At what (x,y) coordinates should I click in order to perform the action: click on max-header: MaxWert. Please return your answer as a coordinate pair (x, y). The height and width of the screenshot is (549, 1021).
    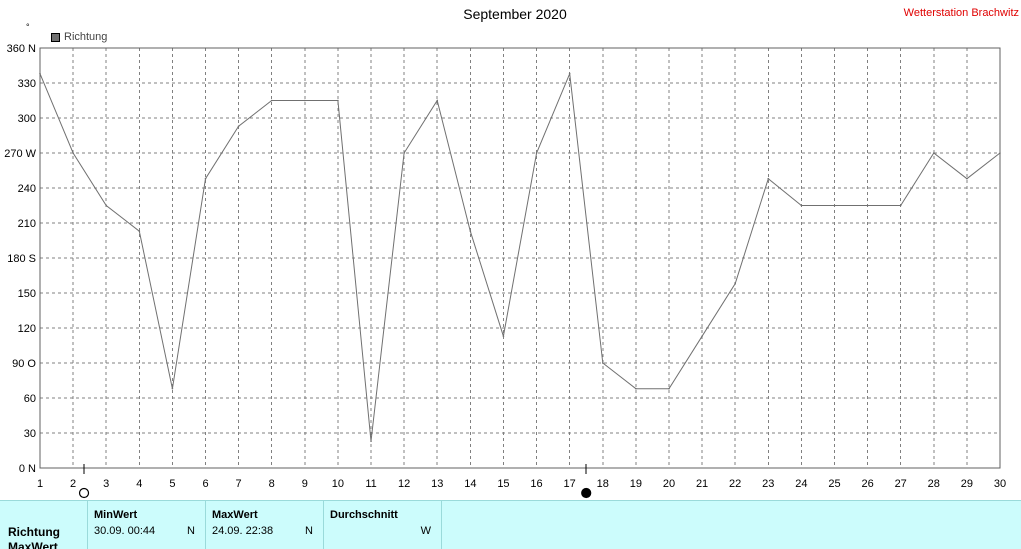
    Looking at the image, I should click on (235, 515).